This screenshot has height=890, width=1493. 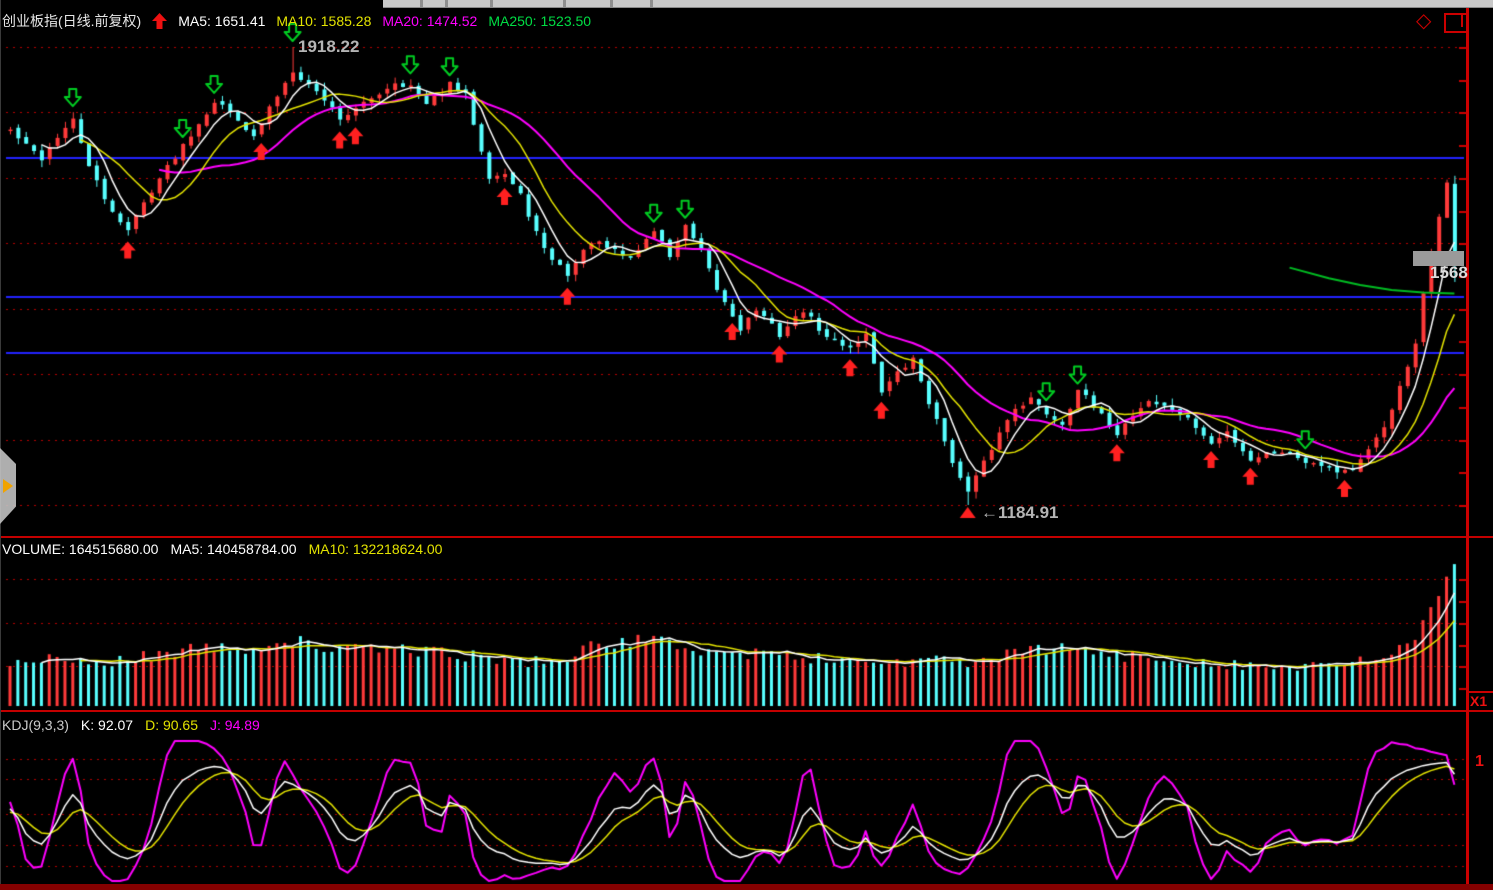 What do you see at coordinates (938, 4) in the screenshot?
I see `toolbar-strip` at bounding box center [938, 4].